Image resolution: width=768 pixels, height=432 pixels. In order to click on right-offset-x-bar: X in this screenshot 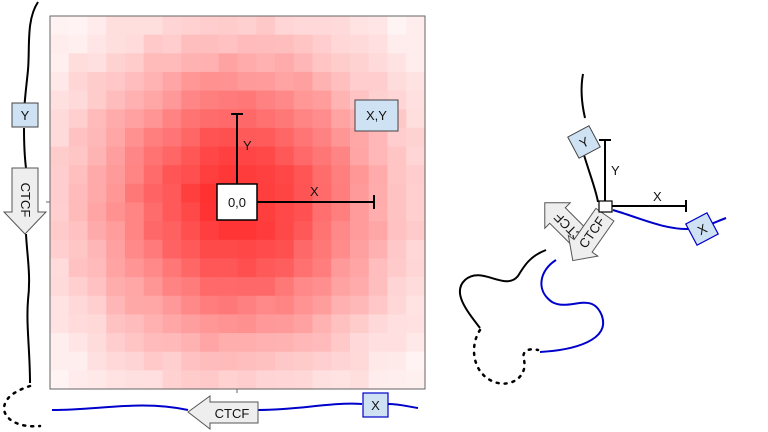, I will do `click(646, 200)`.